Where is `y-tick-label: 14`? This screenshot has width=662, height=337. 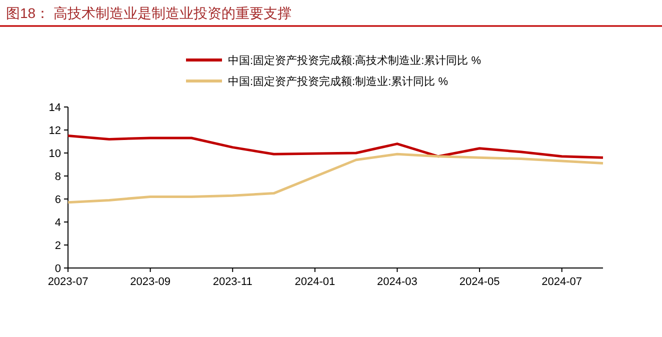
y-tick-label: 14 is located at coordinates (54, 108).